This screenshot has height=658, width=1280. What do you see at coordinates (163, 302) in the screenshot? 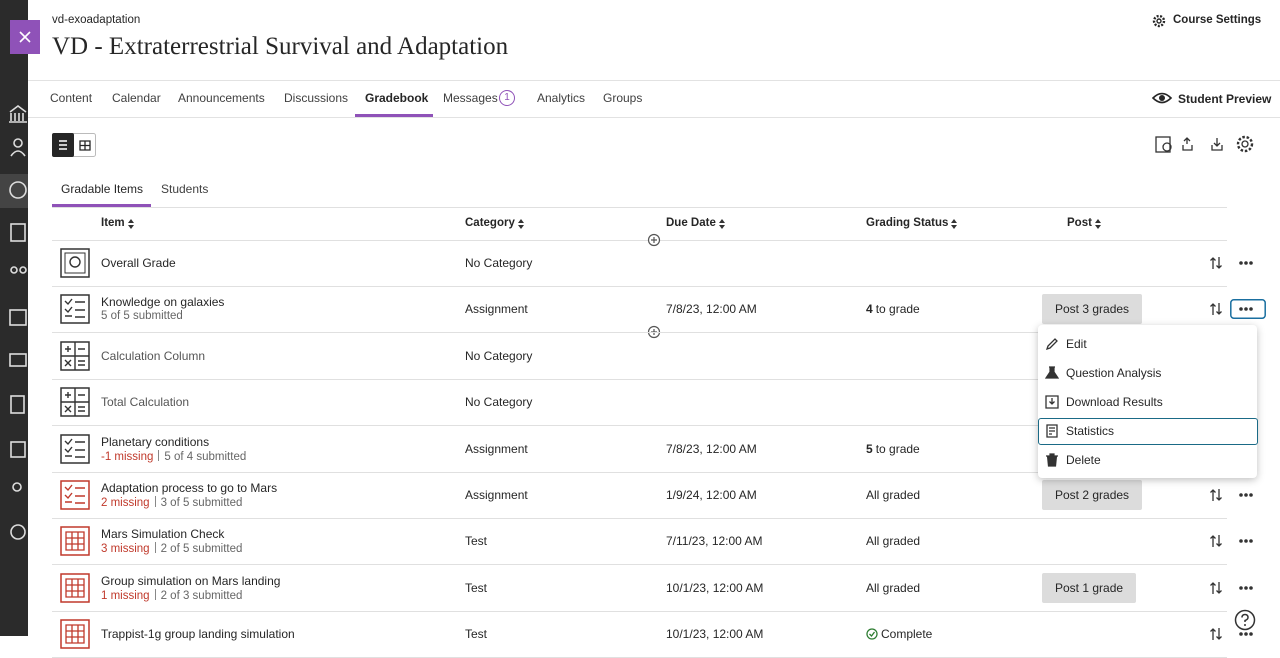
I see `item-name: Knowledge on galaxies` at bounding box center [163, 302].